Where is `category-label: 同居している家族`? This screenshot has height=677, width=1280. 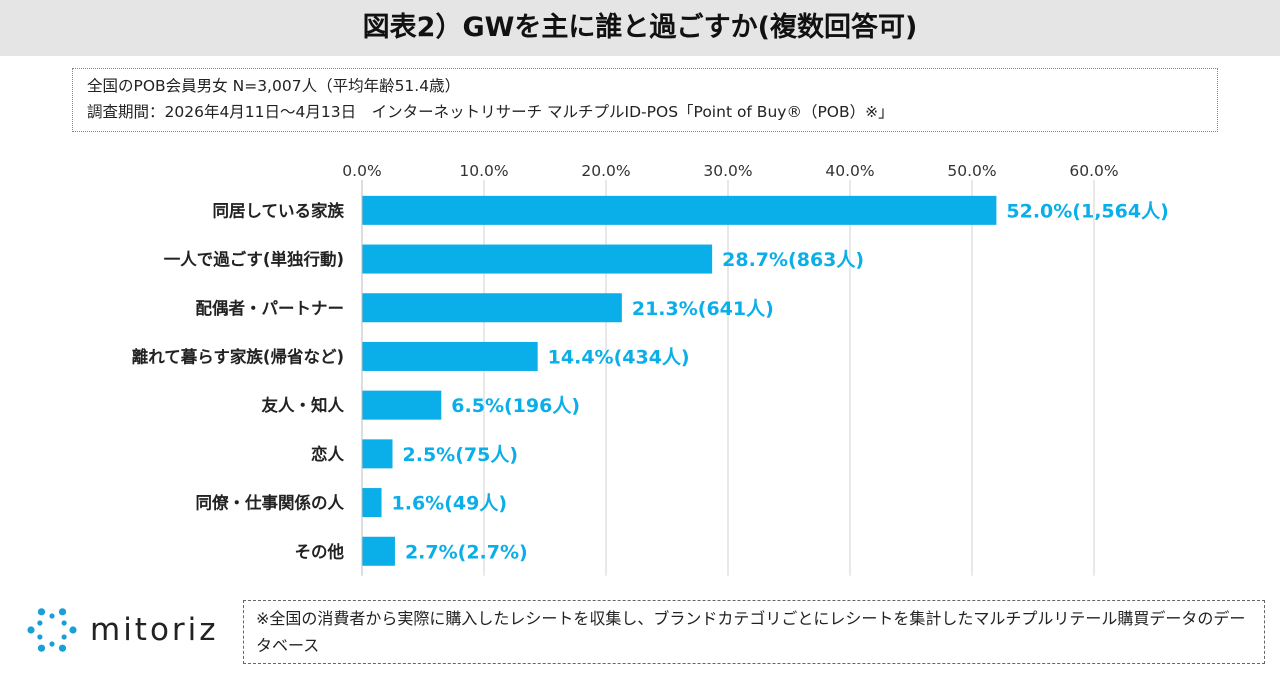
category-label: 同居している家族 is located at coordinates (278, 210).